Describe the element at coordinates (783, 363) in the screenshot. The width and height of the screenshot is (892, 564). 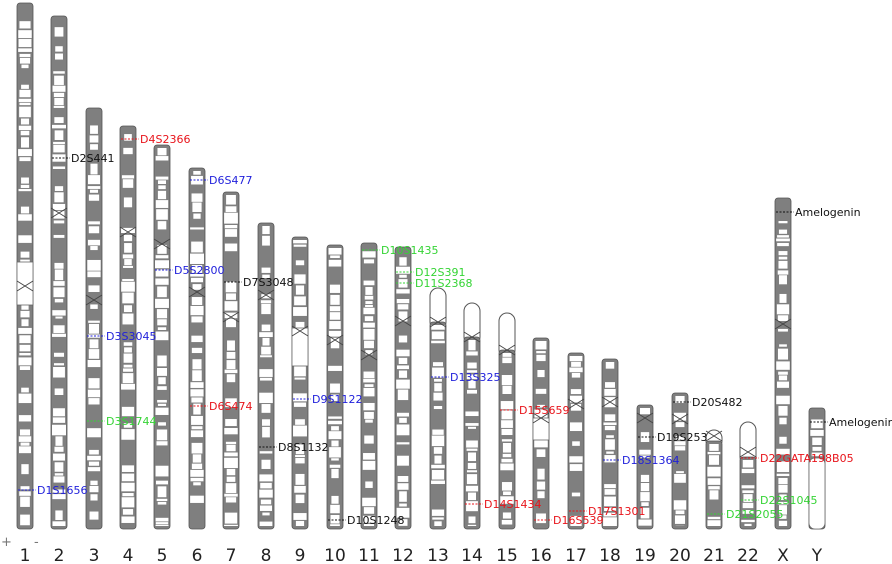
I see `chromosome-x` at that location.